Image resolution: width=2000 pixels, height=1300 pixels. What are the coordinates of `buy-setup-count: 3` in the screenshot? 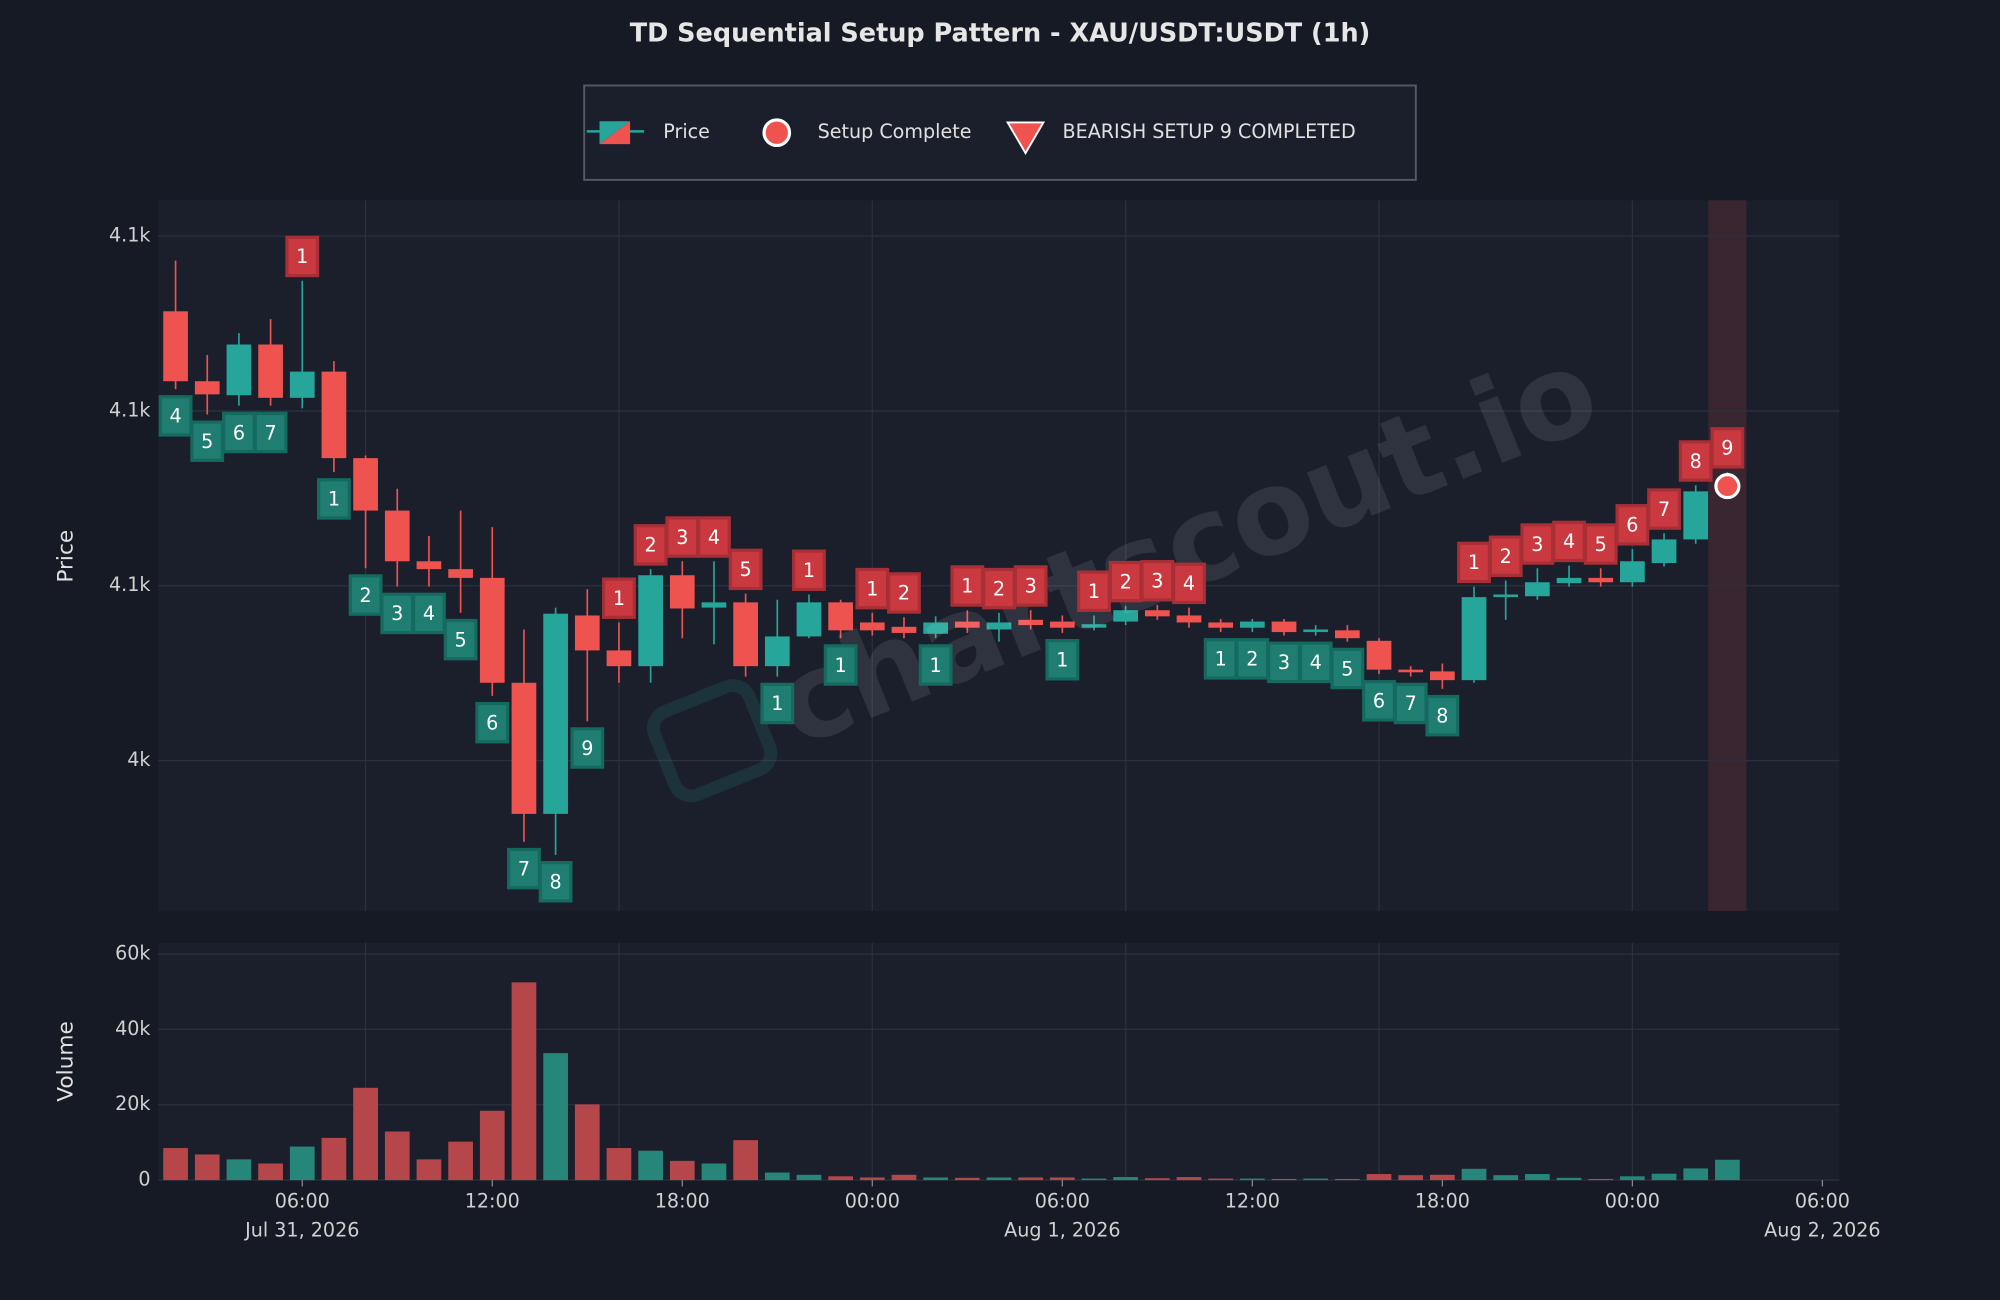 It's located at (1284, 662).